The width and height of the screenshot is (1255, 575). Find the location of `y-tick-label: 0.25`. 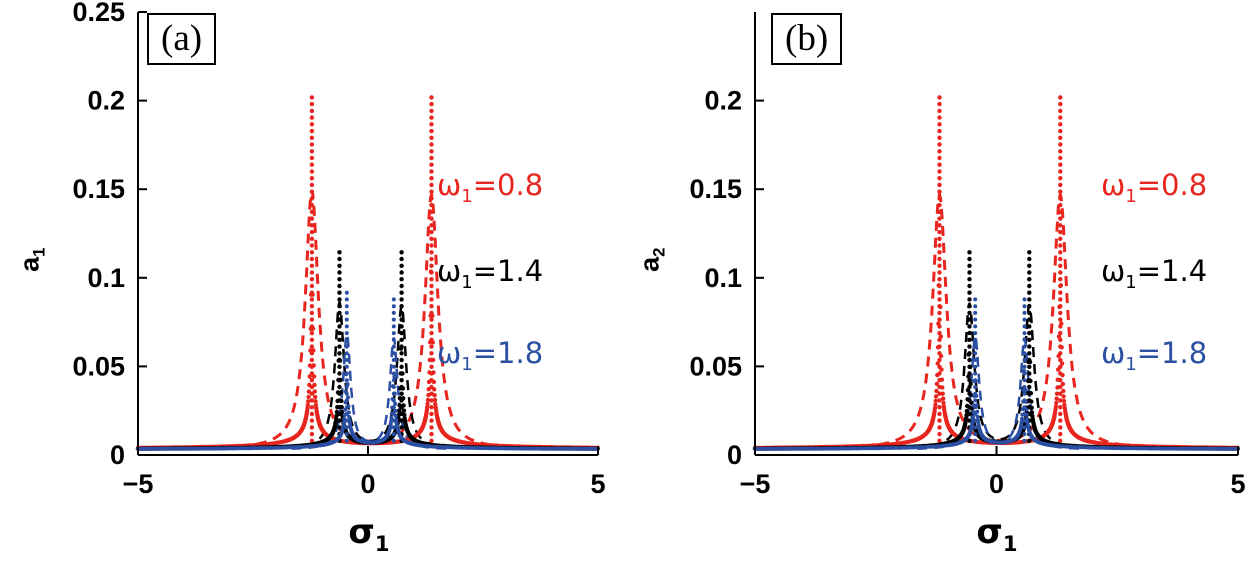

y-tick-label: 0.25 is located at coordinates (98, 13).